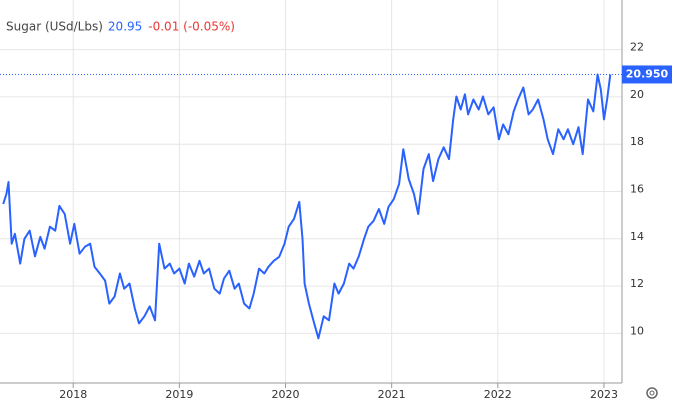  What do you see at coordinates (191, 27) in the screenshot?
I see `change: -0.01 (-0.05%)` at bounding box center [191, 27].